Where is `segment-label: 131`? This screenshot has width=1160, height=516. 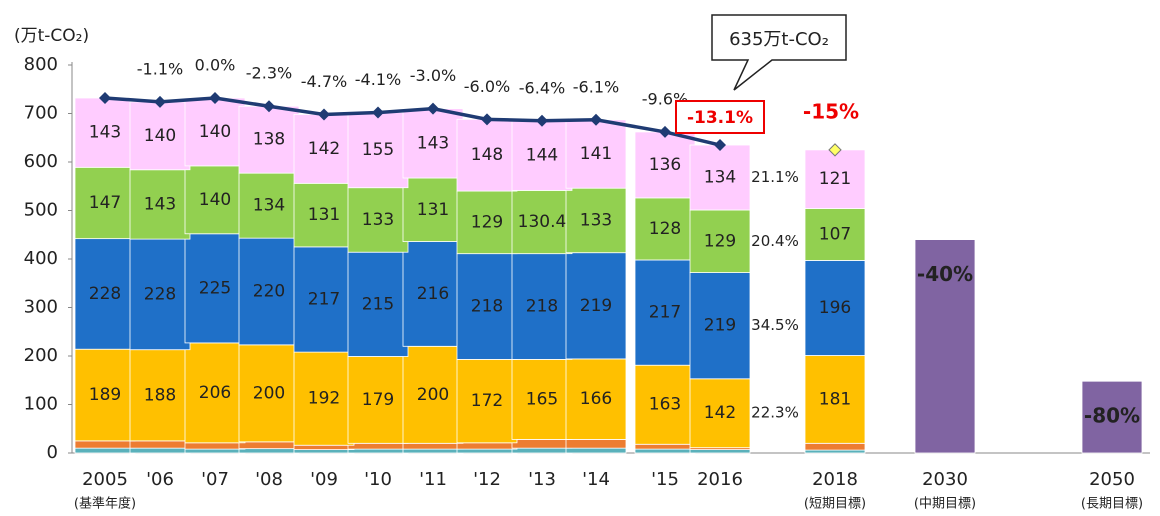 segment-label: 131 is located at coordinates (324, 215).